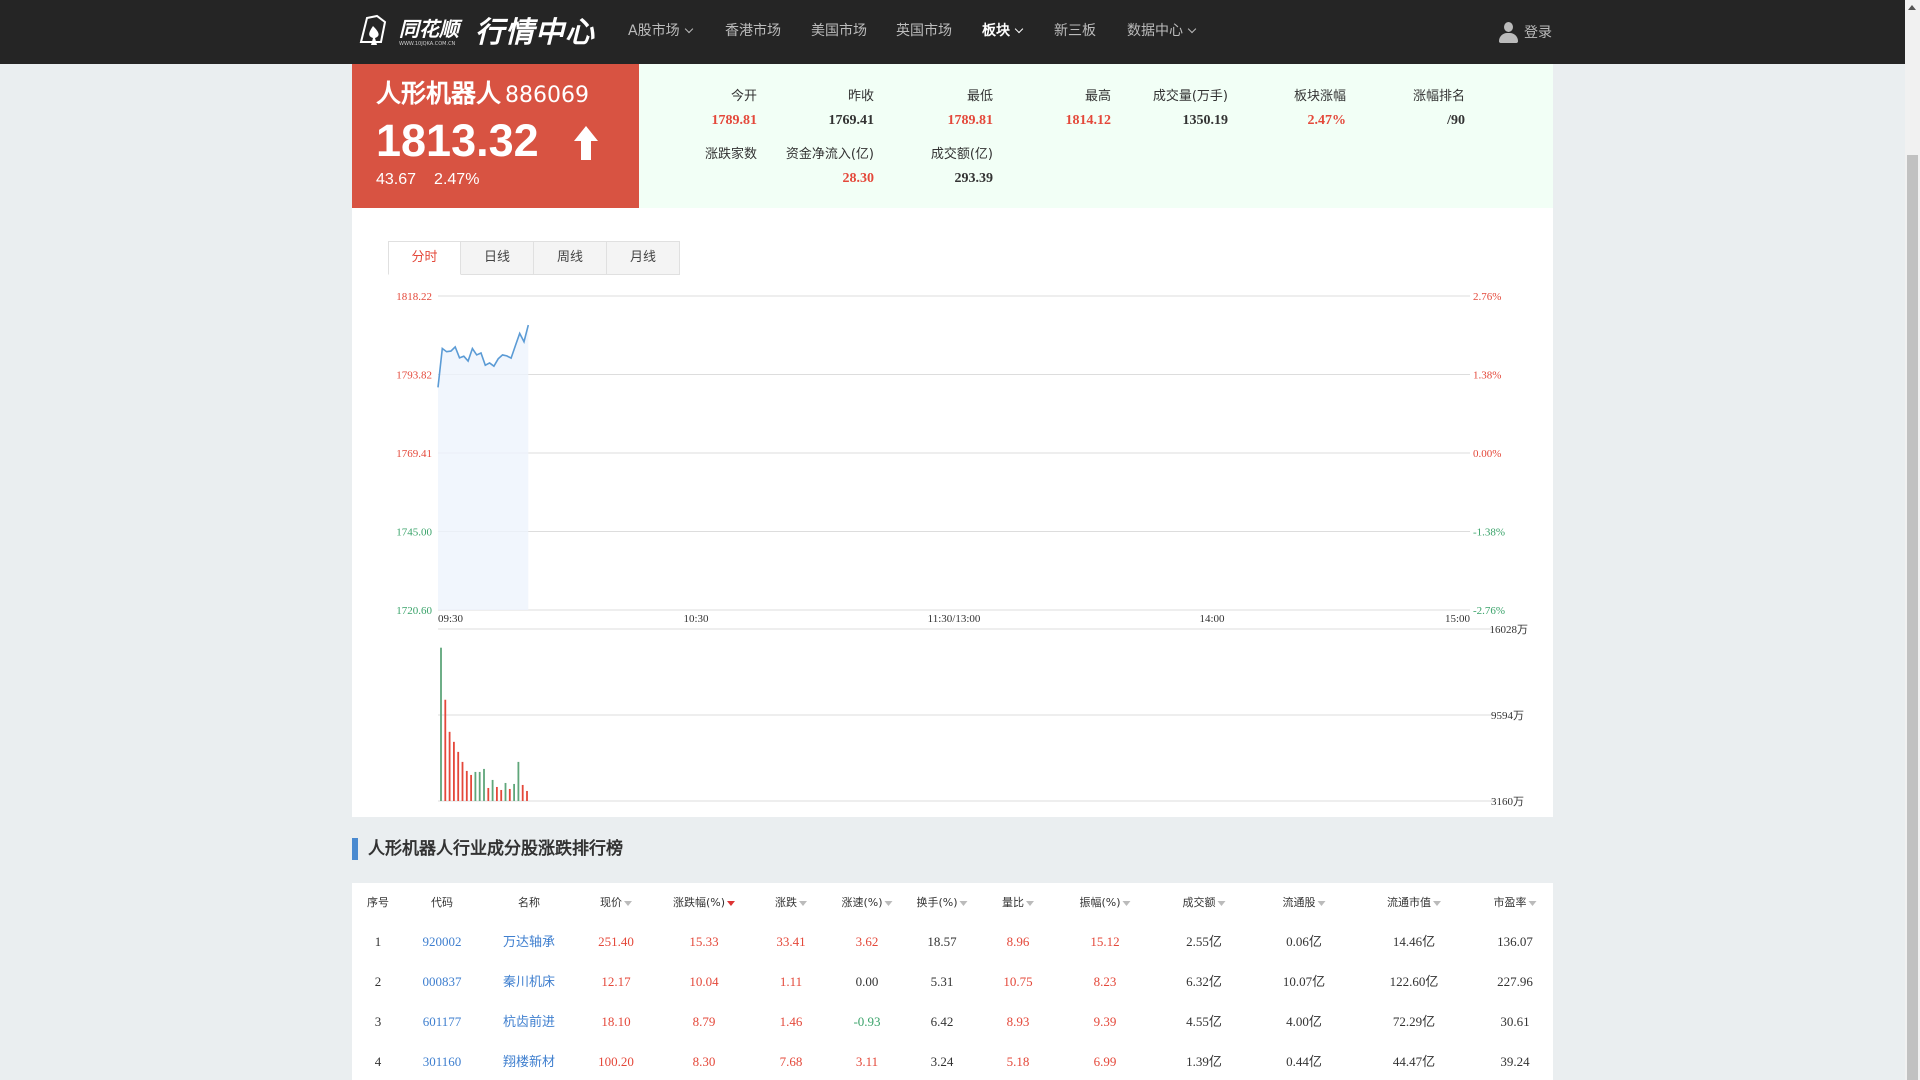 This screenshot has height=1080, width=1920. I want to click on column-header: 量比, so click(1018, 903).